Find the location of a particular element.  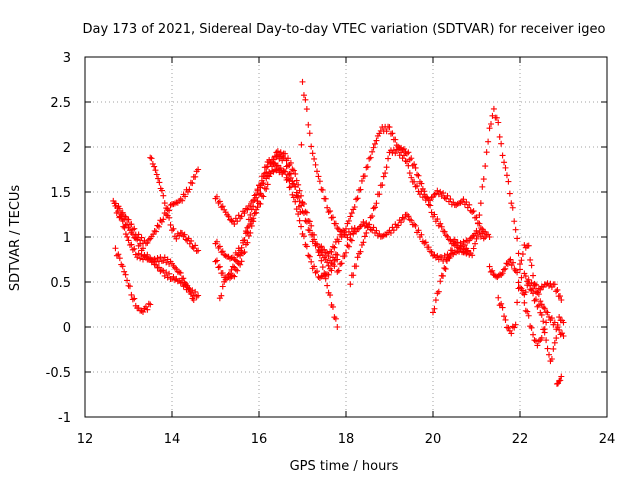

y-tick-label: 2 is located at coordinates (67, 148).